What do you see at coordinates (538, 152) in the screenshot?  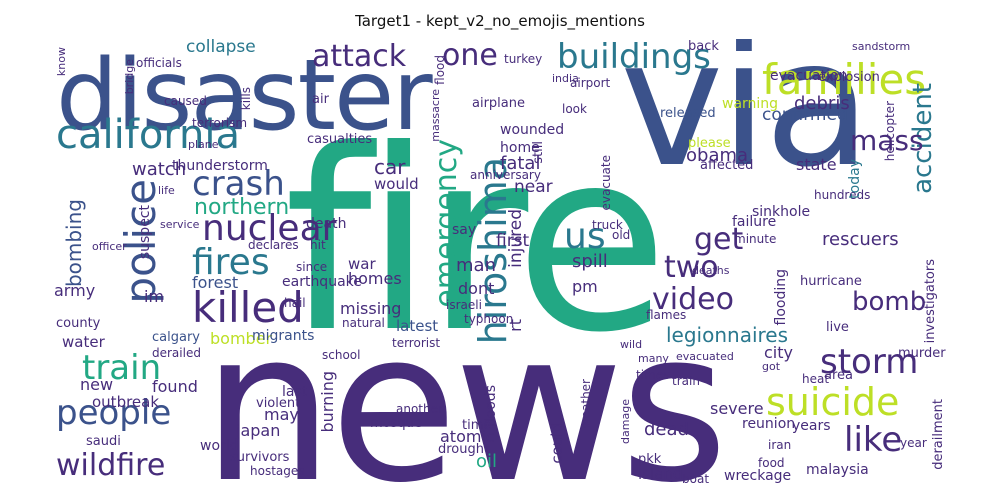 I see `word-still: still` at bounding box center [538, 152].